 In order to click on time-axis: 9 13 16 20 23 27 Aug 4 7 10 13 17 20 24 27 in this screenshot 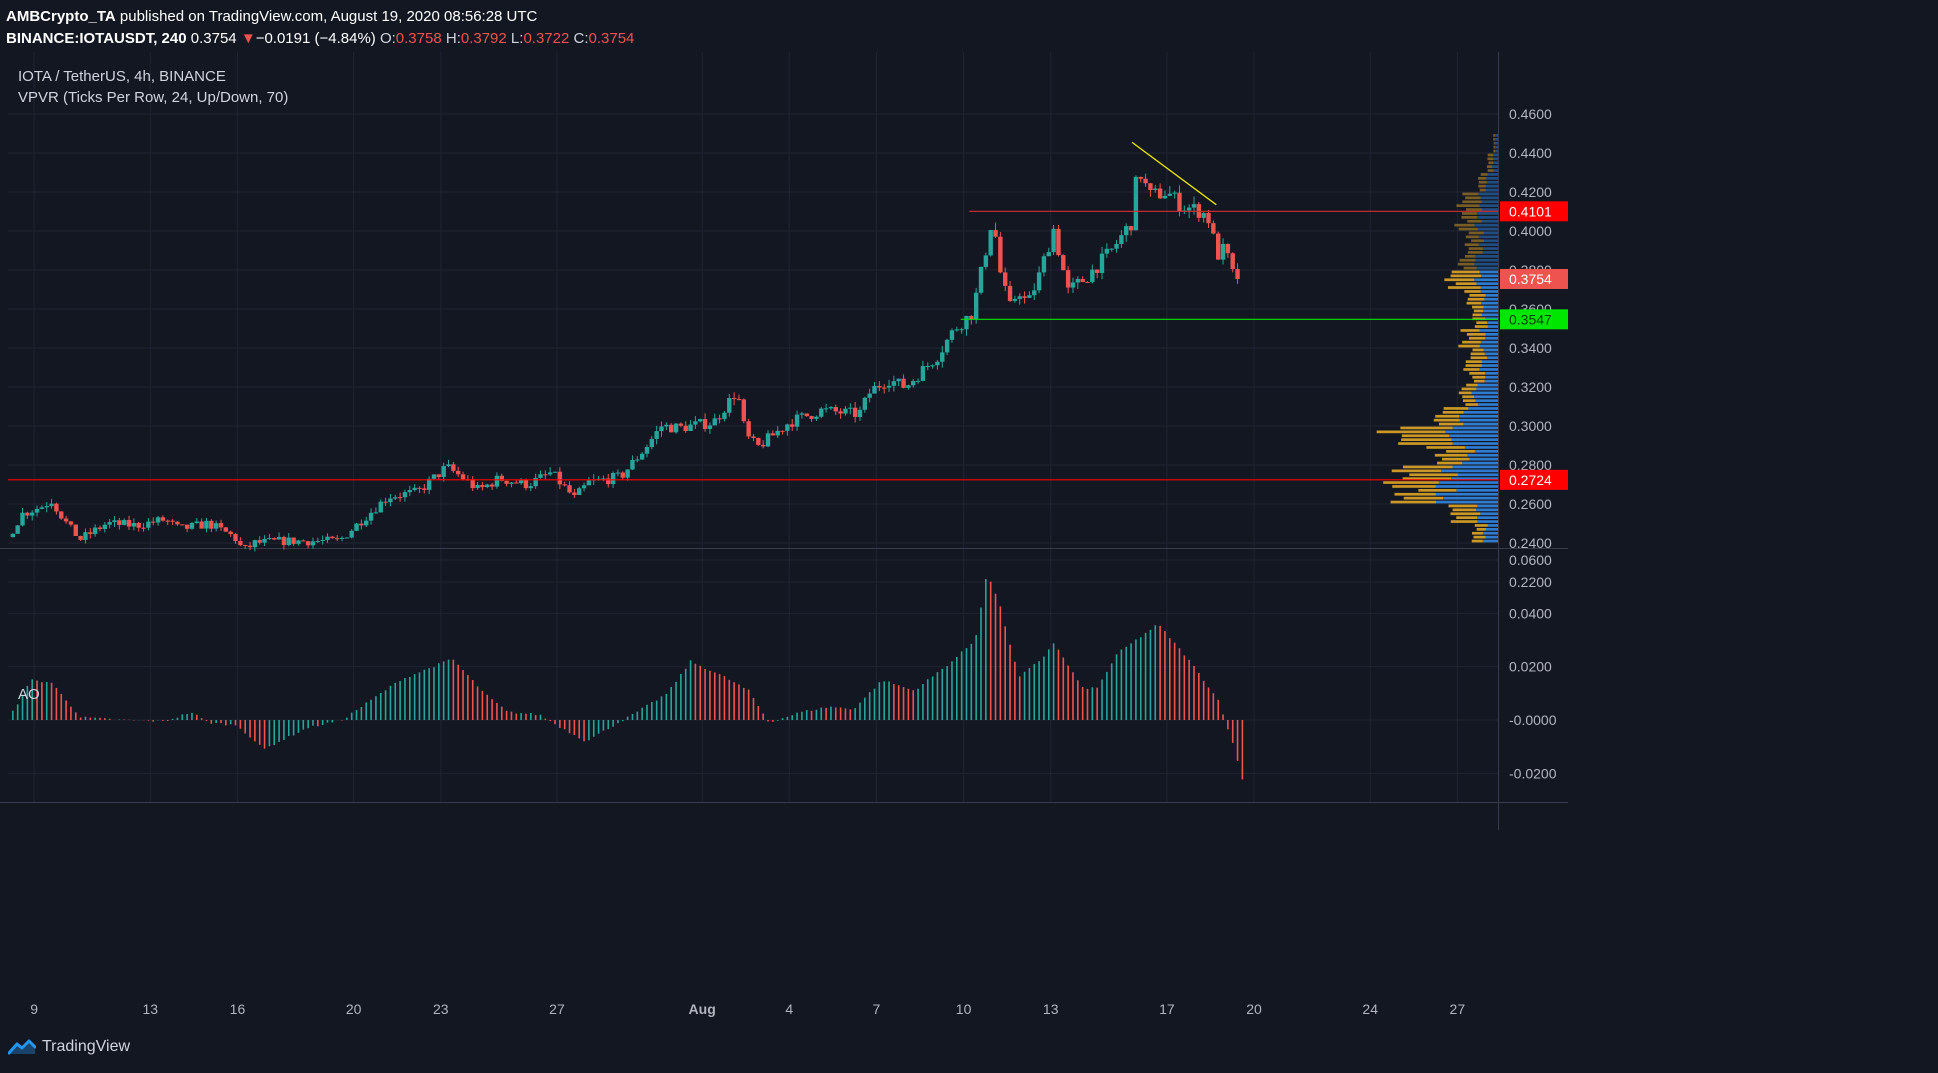, I will do `click(747, 1009)`.